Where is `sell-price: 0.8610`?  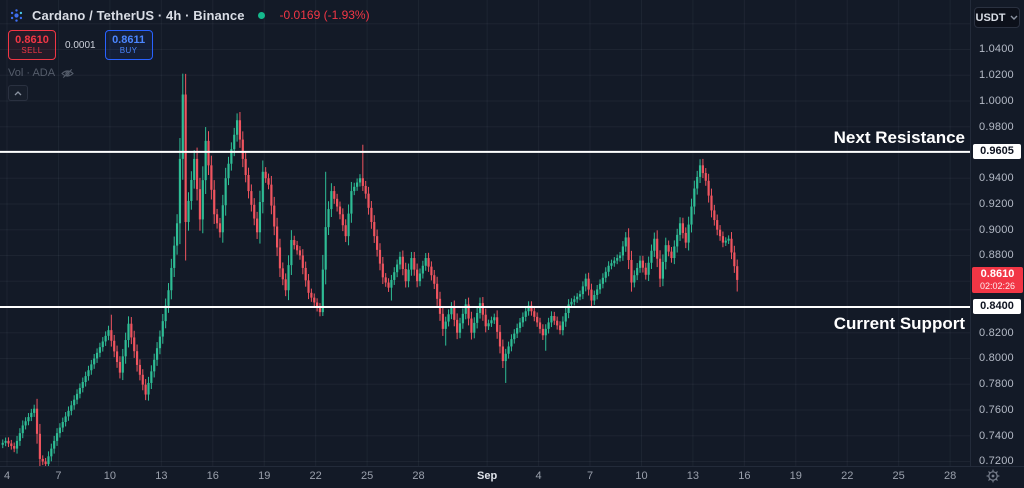 sell-price: 0.8610 is located at coordinates (32, 40).